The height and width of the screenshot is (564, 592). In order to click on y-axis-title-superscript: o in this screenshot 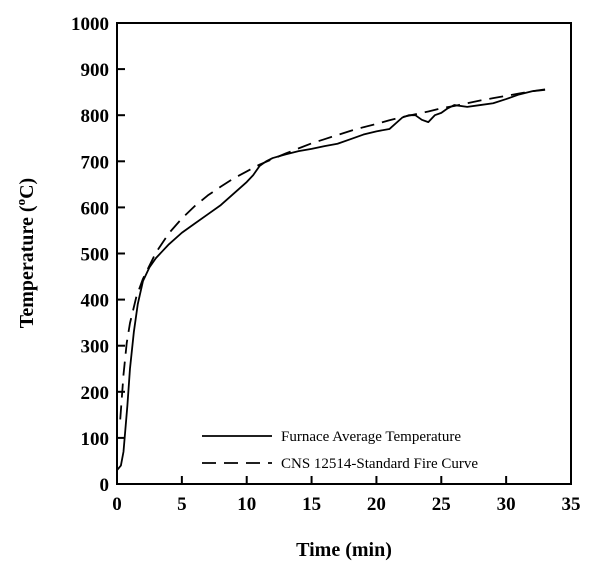, I will do `click(20, 202)`.